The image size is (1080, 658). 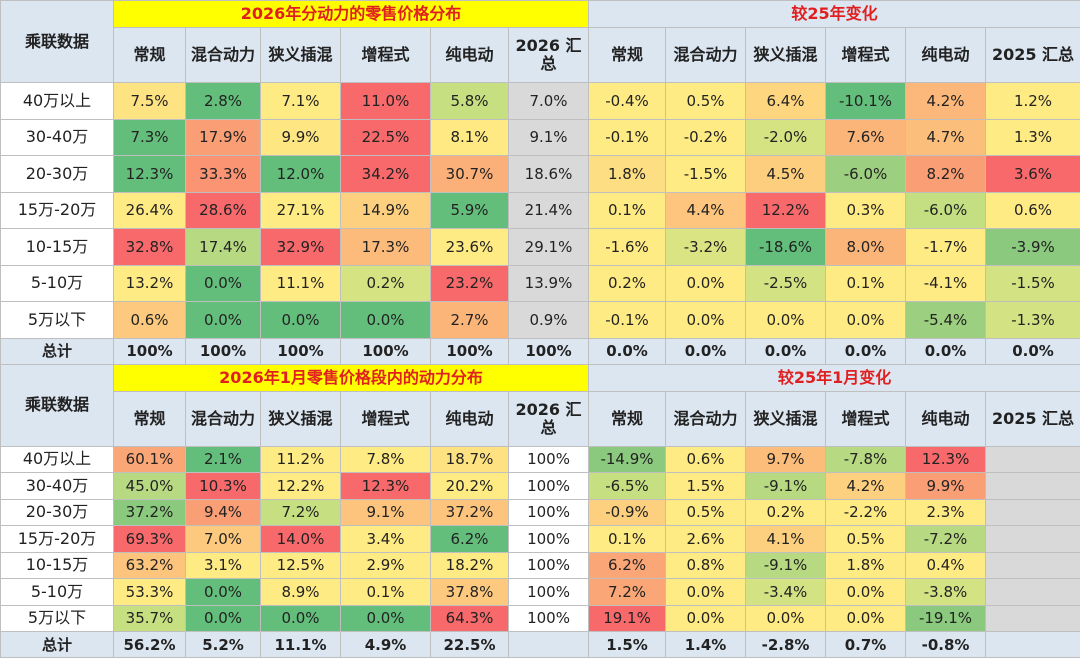 What do you see at coordinates (150, 618) in the screenshot?
I see `data-cell: 35.7%` at bounding box center [150, 618].